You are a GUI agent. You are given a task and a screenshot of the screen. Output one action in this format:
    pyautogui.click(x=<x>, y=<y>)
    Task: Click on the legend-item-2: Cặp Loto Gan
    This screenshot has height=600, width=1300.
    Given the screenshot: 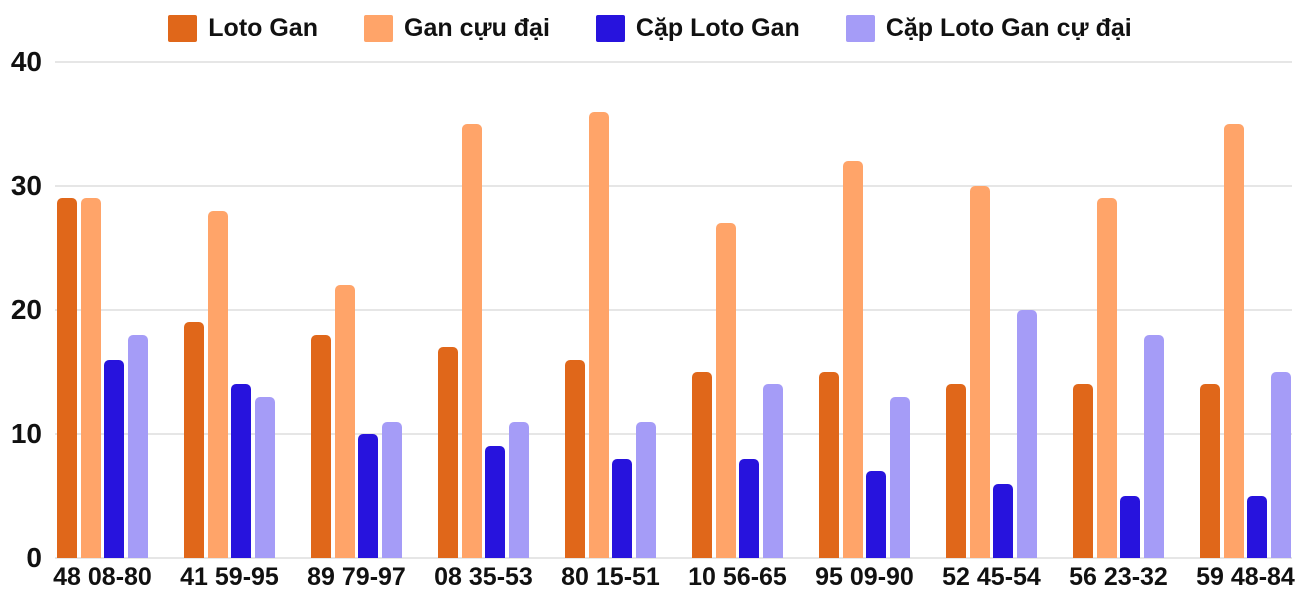 What is the action you would take?
    pyautogui.click(x=697, y=27)
    